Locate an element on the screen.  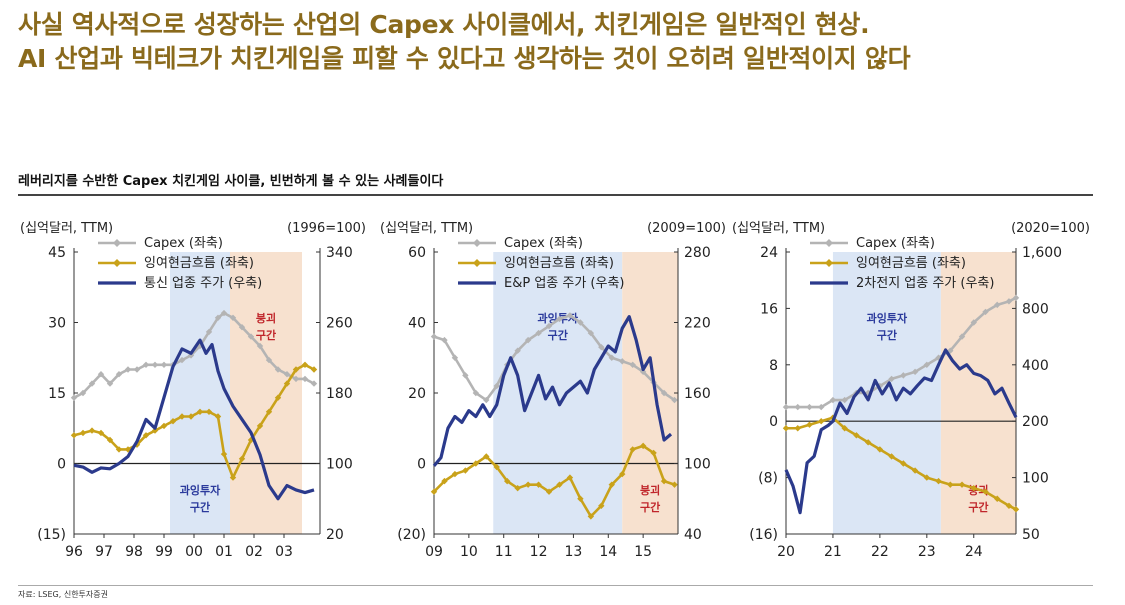
right-tick-label: 260 is located at coordinates (339, 324).